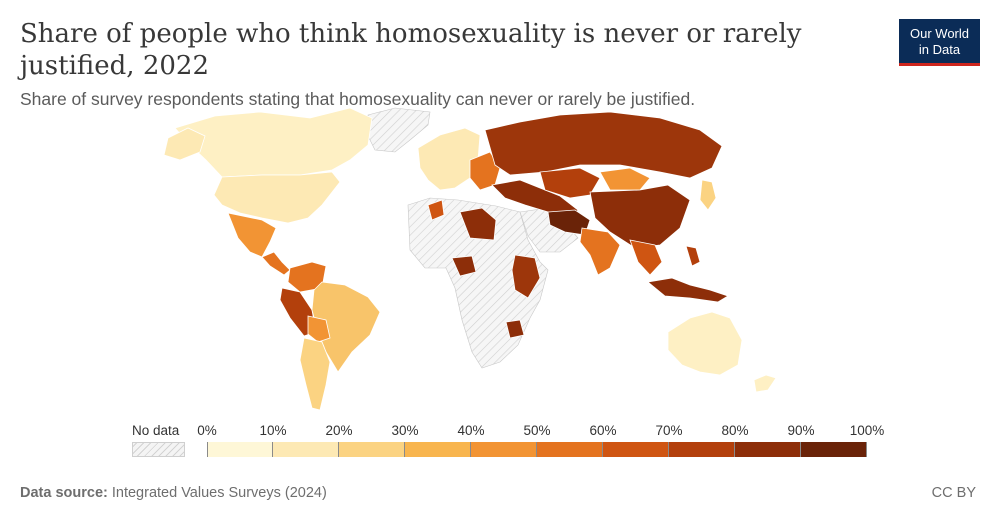  Describe the element at coordinates (939, 49) in the screenshot. I see `logo-line2: in Data` at that location.